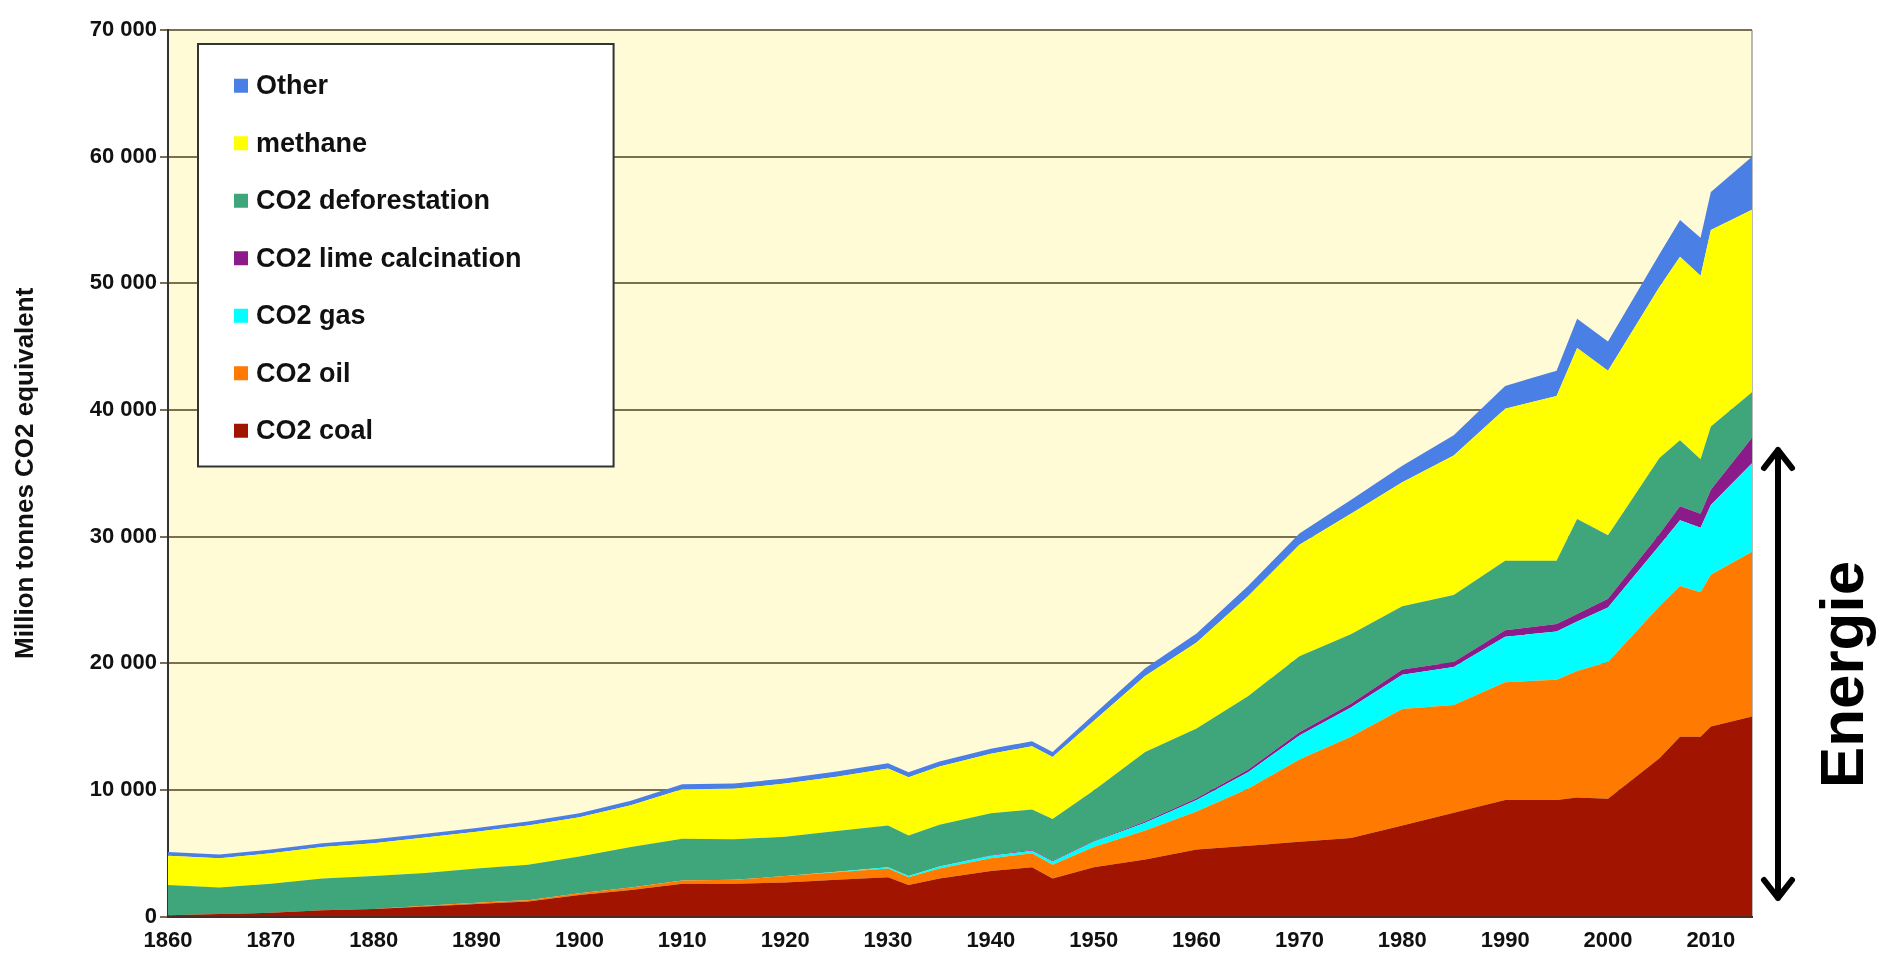  What do you see at coordinates (1842, 674) in the screenshot?
I see `text: Energie` at bounding box center [1842, 674].